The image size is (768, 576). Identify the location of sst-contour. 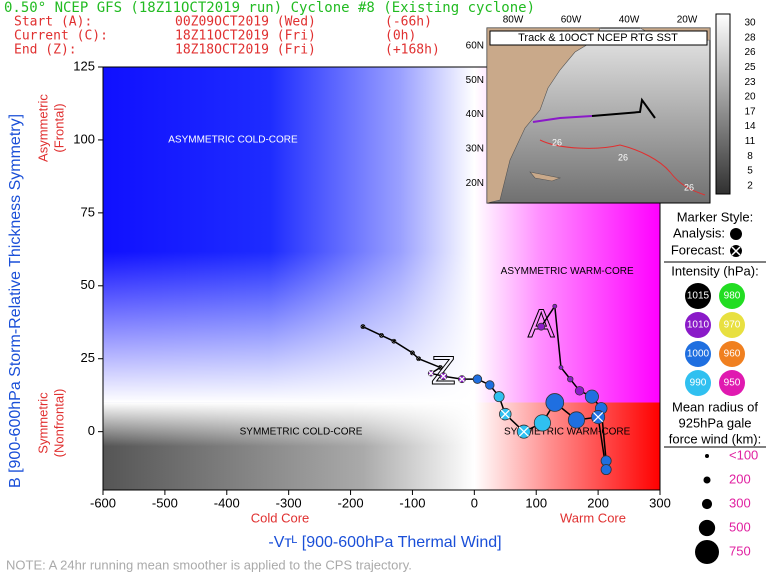
(622, 167).